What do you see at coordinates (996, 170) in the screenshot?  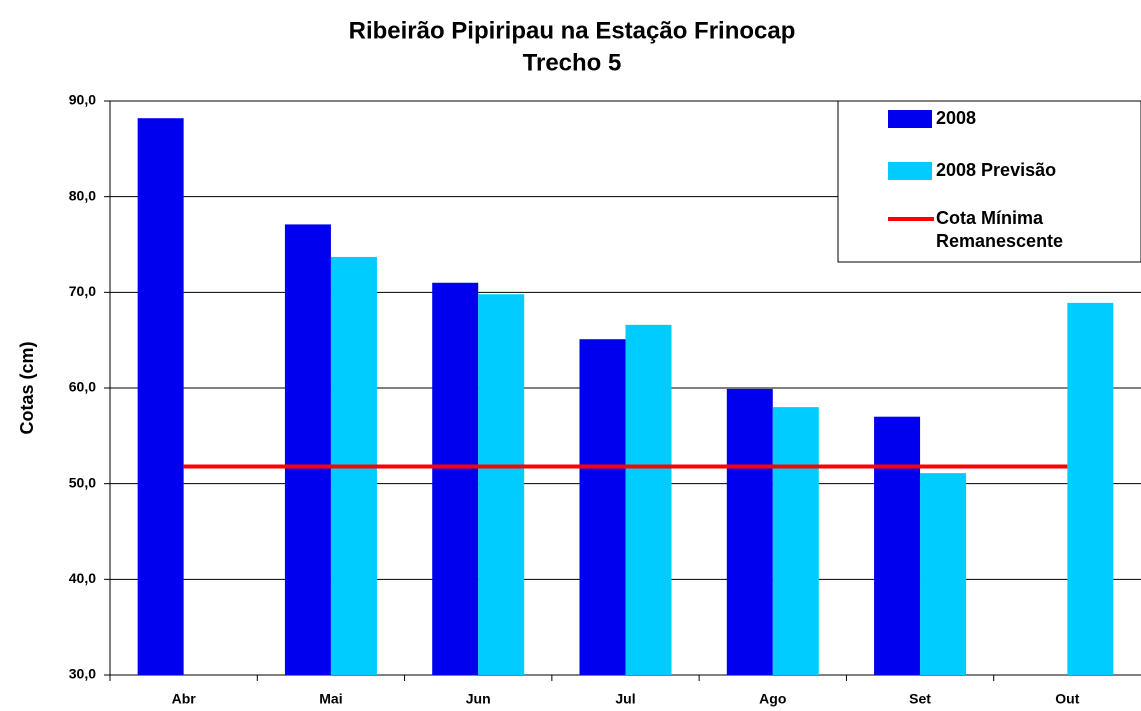 I see `legend-label: 2008 Previsão` at bounding box center [996, 170].